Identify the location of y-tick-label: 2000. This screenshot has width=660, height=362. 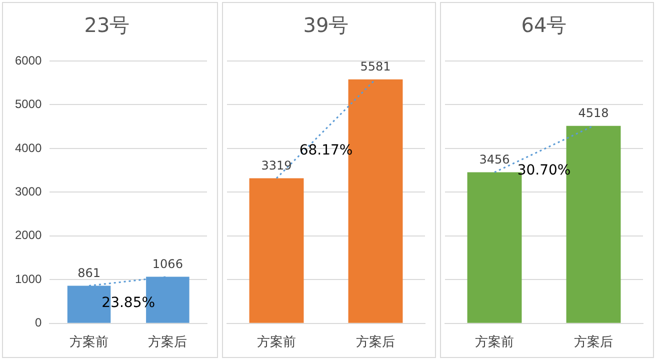
(28, 235).